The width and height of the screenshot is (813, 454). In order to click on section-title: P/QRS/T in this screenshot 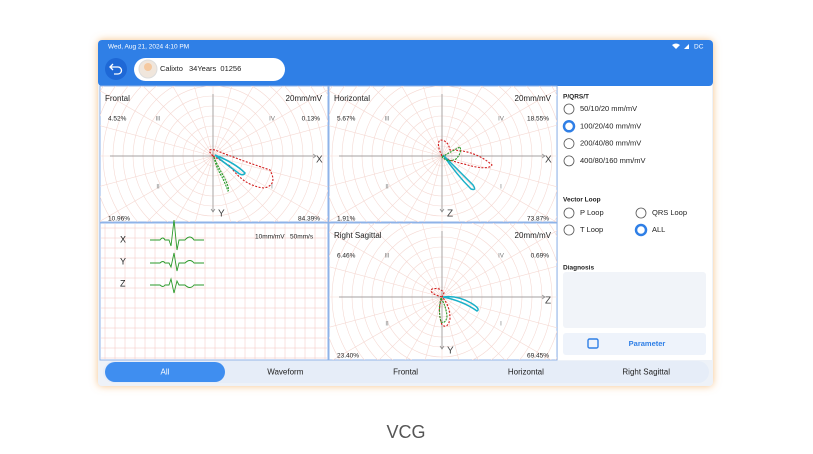, I will do `click(576, 97)`.